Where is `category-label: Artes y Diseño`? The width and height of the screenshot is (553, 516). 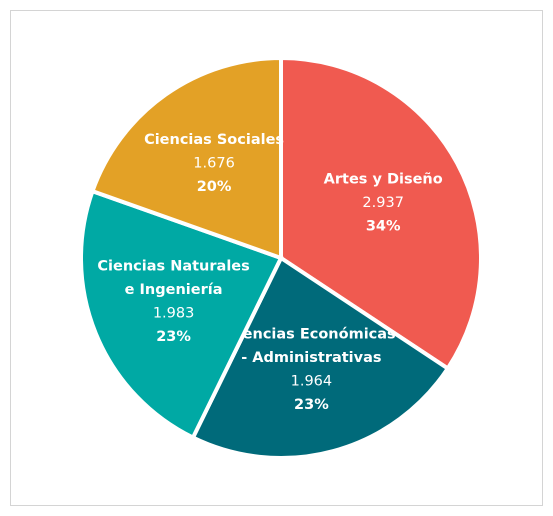 category-label: Artes y Diseño is located at coordinates (383, 180).